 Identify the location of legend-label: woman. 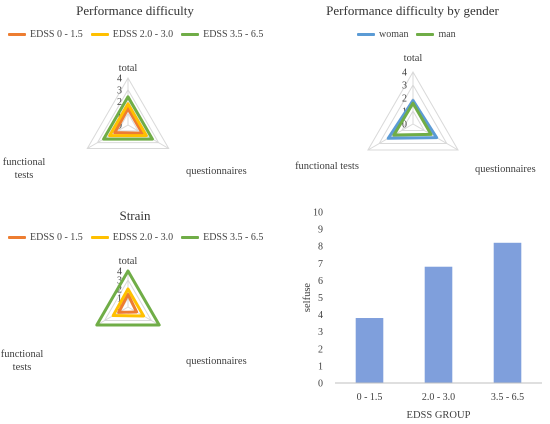
(394, 34).